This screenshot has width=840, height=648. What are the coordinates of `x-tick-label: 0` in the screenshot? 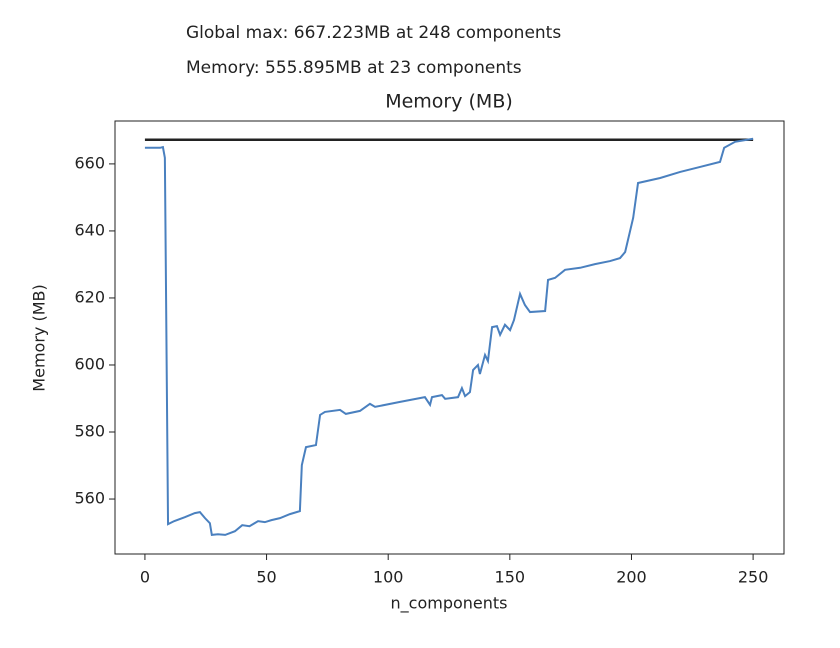 It's located at (145, 577).